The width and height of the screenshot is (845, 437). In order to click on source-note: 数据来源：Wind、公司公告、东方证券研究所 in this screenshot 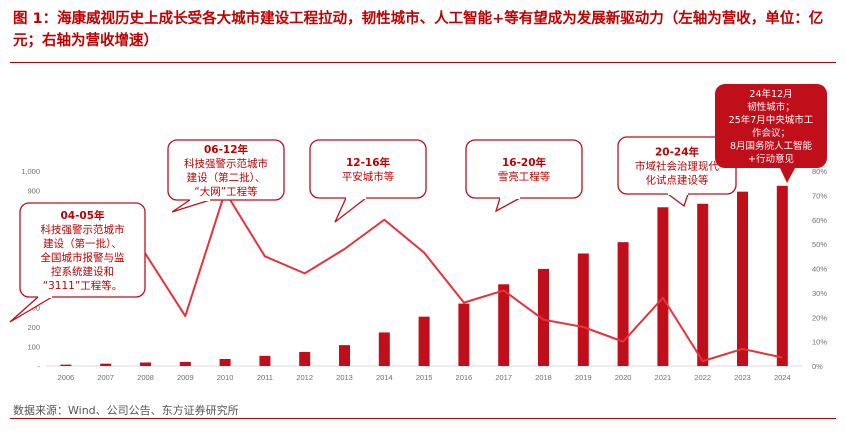, I will do `click(126, 410)`.